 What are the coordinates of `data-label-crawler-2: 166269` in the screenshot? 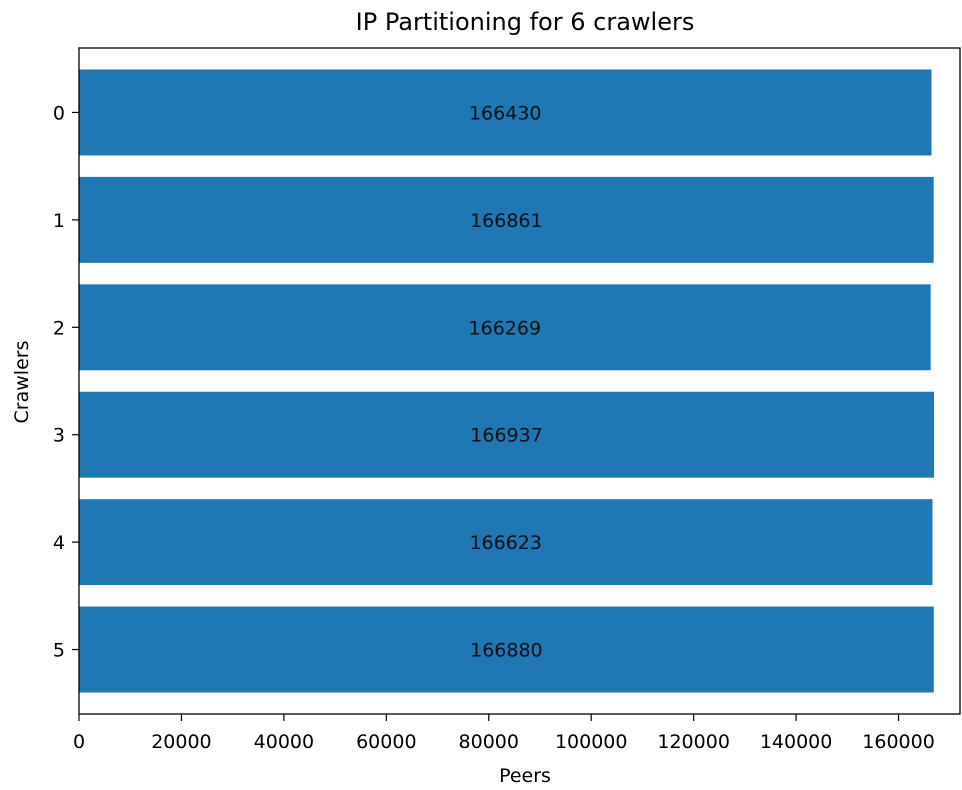 It's located at (505, 328).